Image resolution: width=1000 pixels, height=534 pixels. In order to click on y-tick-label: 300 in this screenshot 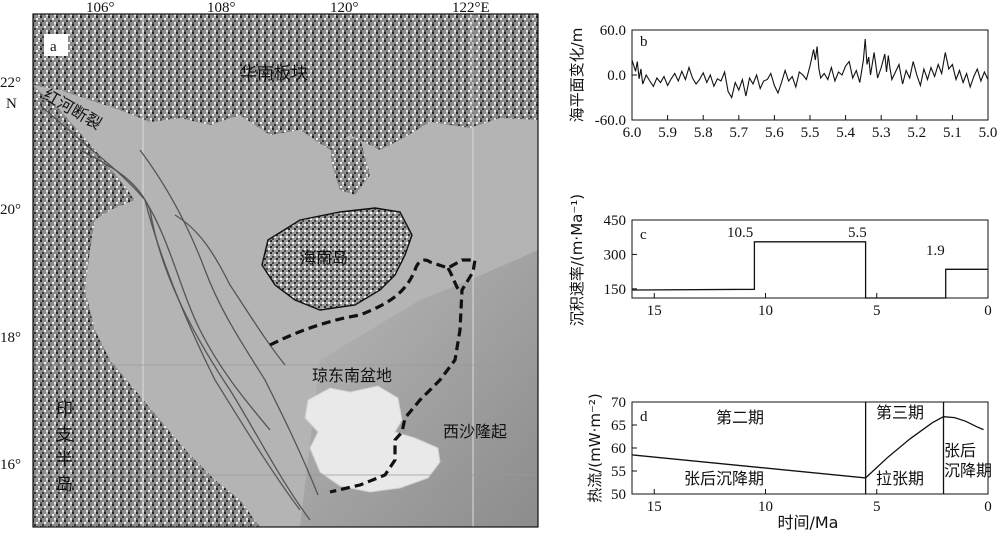, I will do `click(615, 255)`.